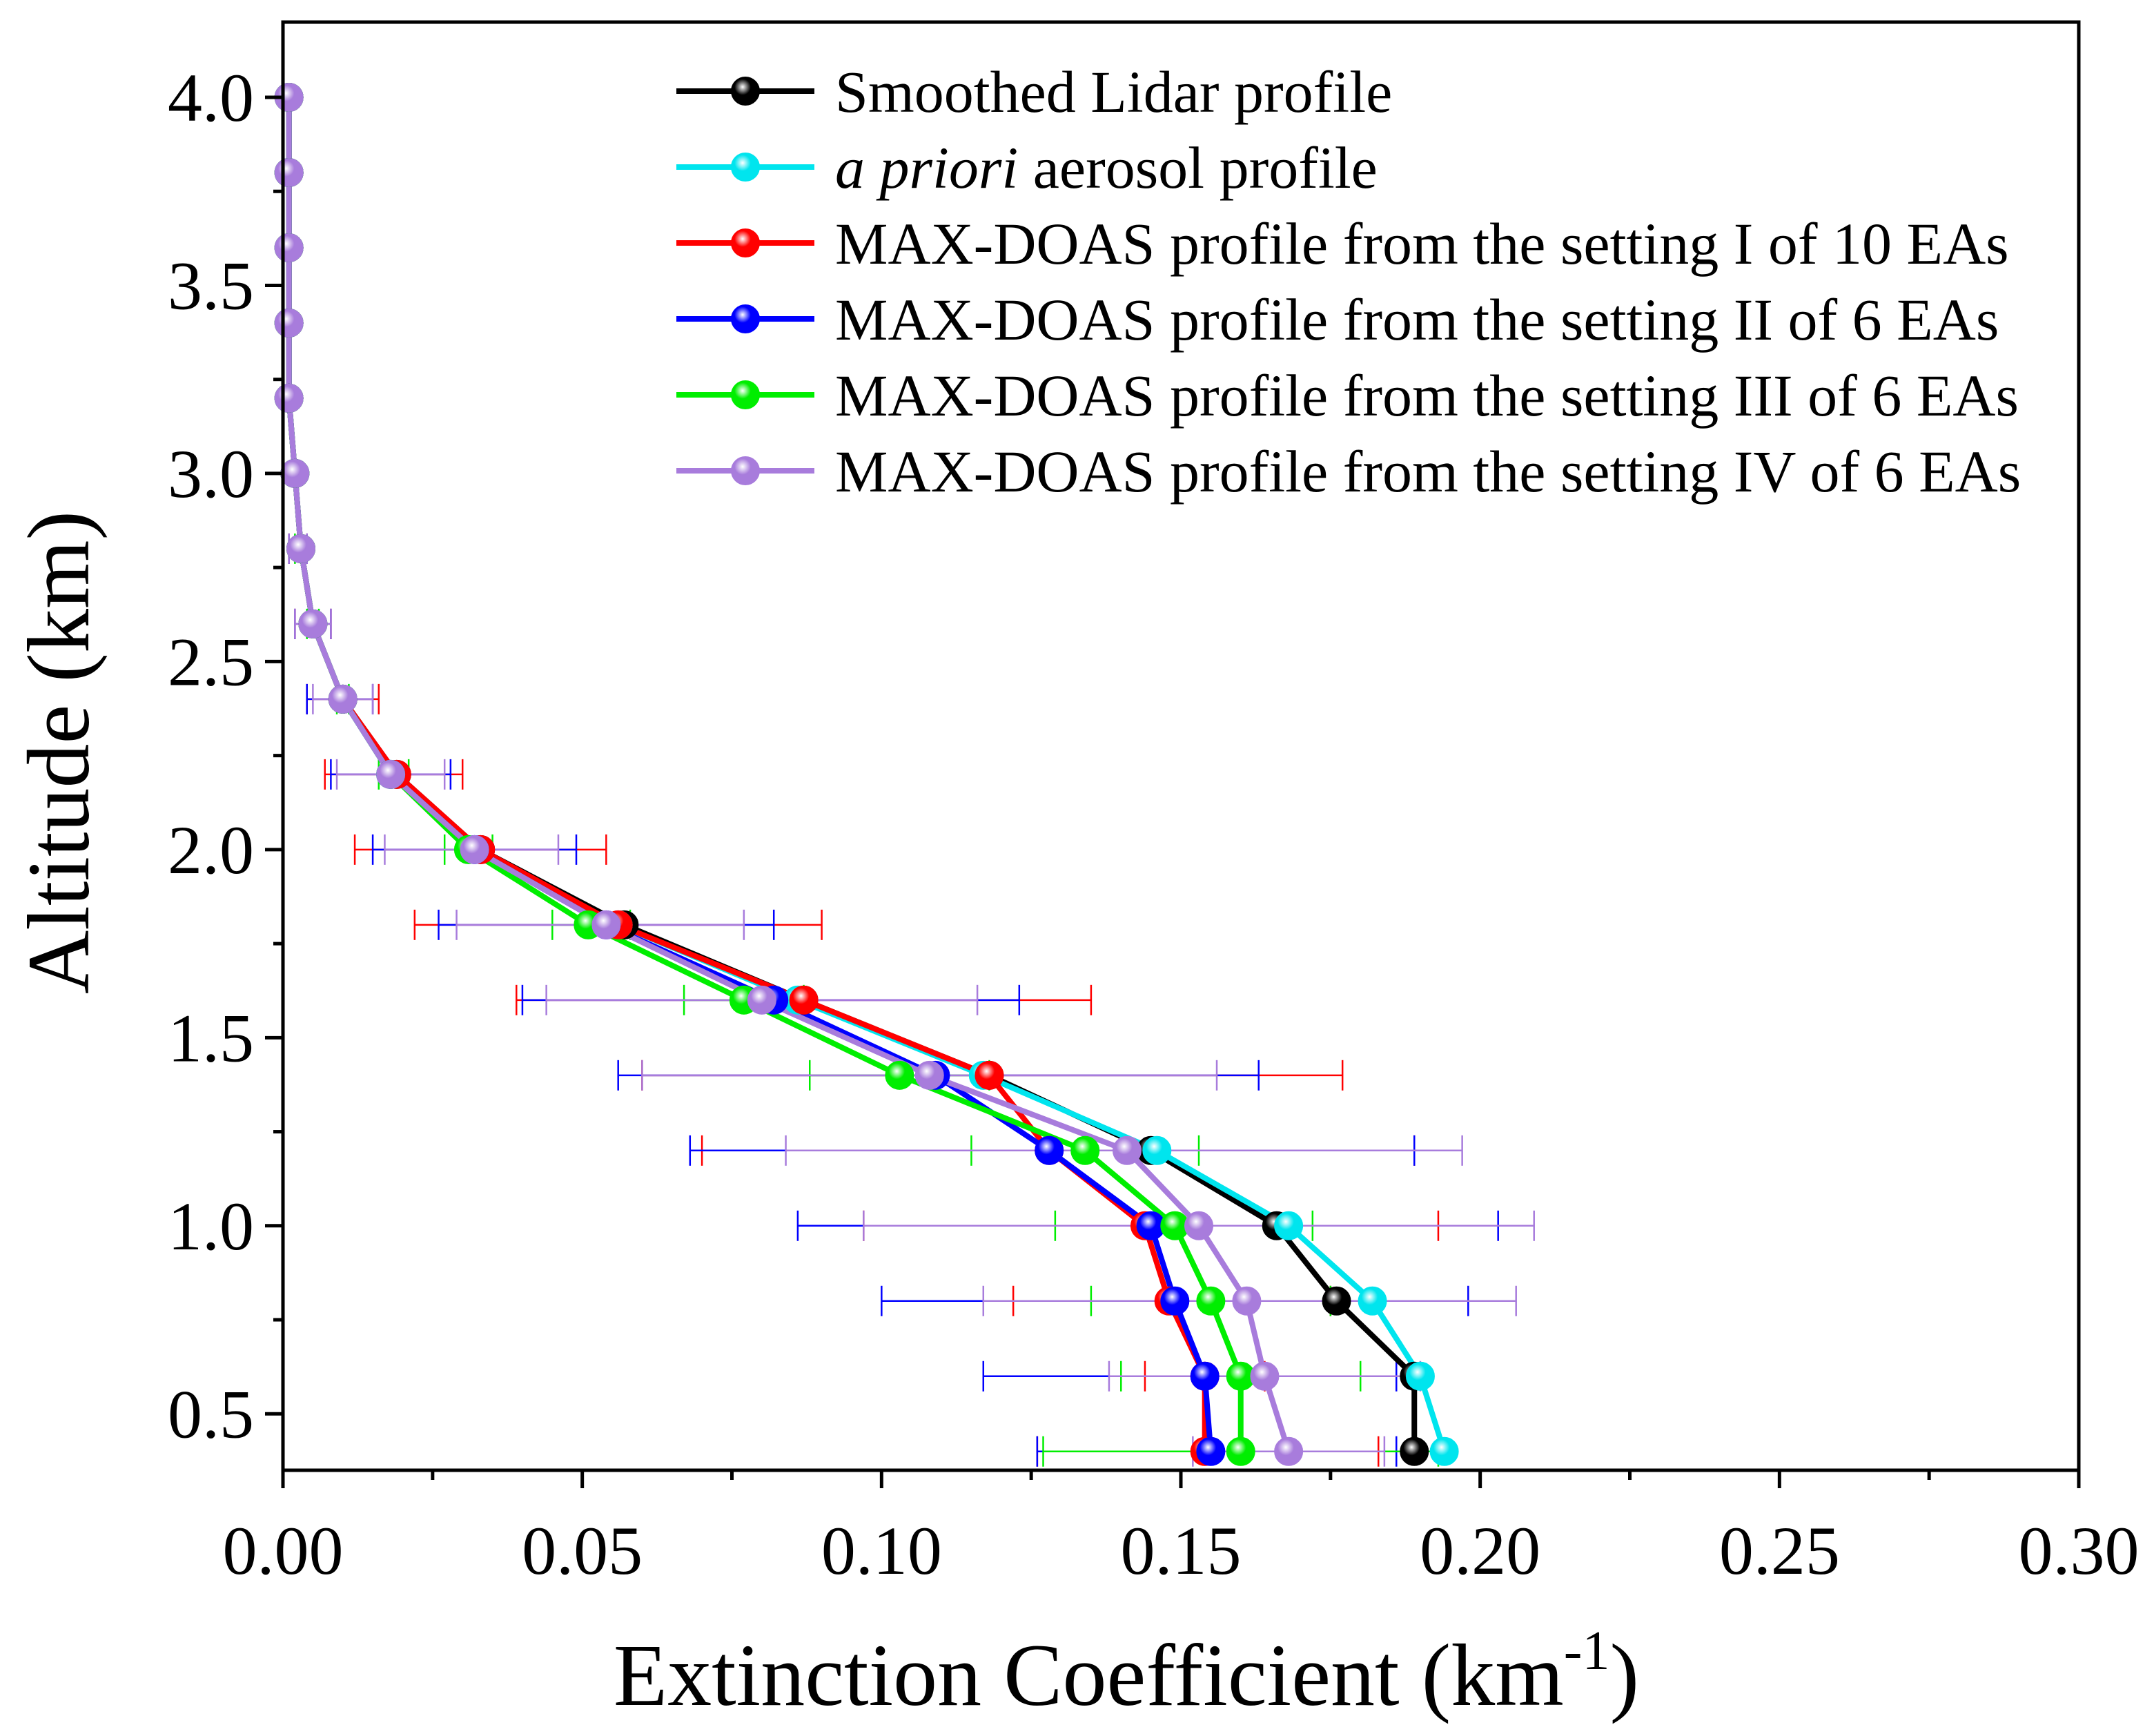 Image resolution: width=2154 pixels, height=1736 pixels. Describe the element at coordinates (211, 285) in the screenshot. I see `y-tick-label: 3.5` at that location.